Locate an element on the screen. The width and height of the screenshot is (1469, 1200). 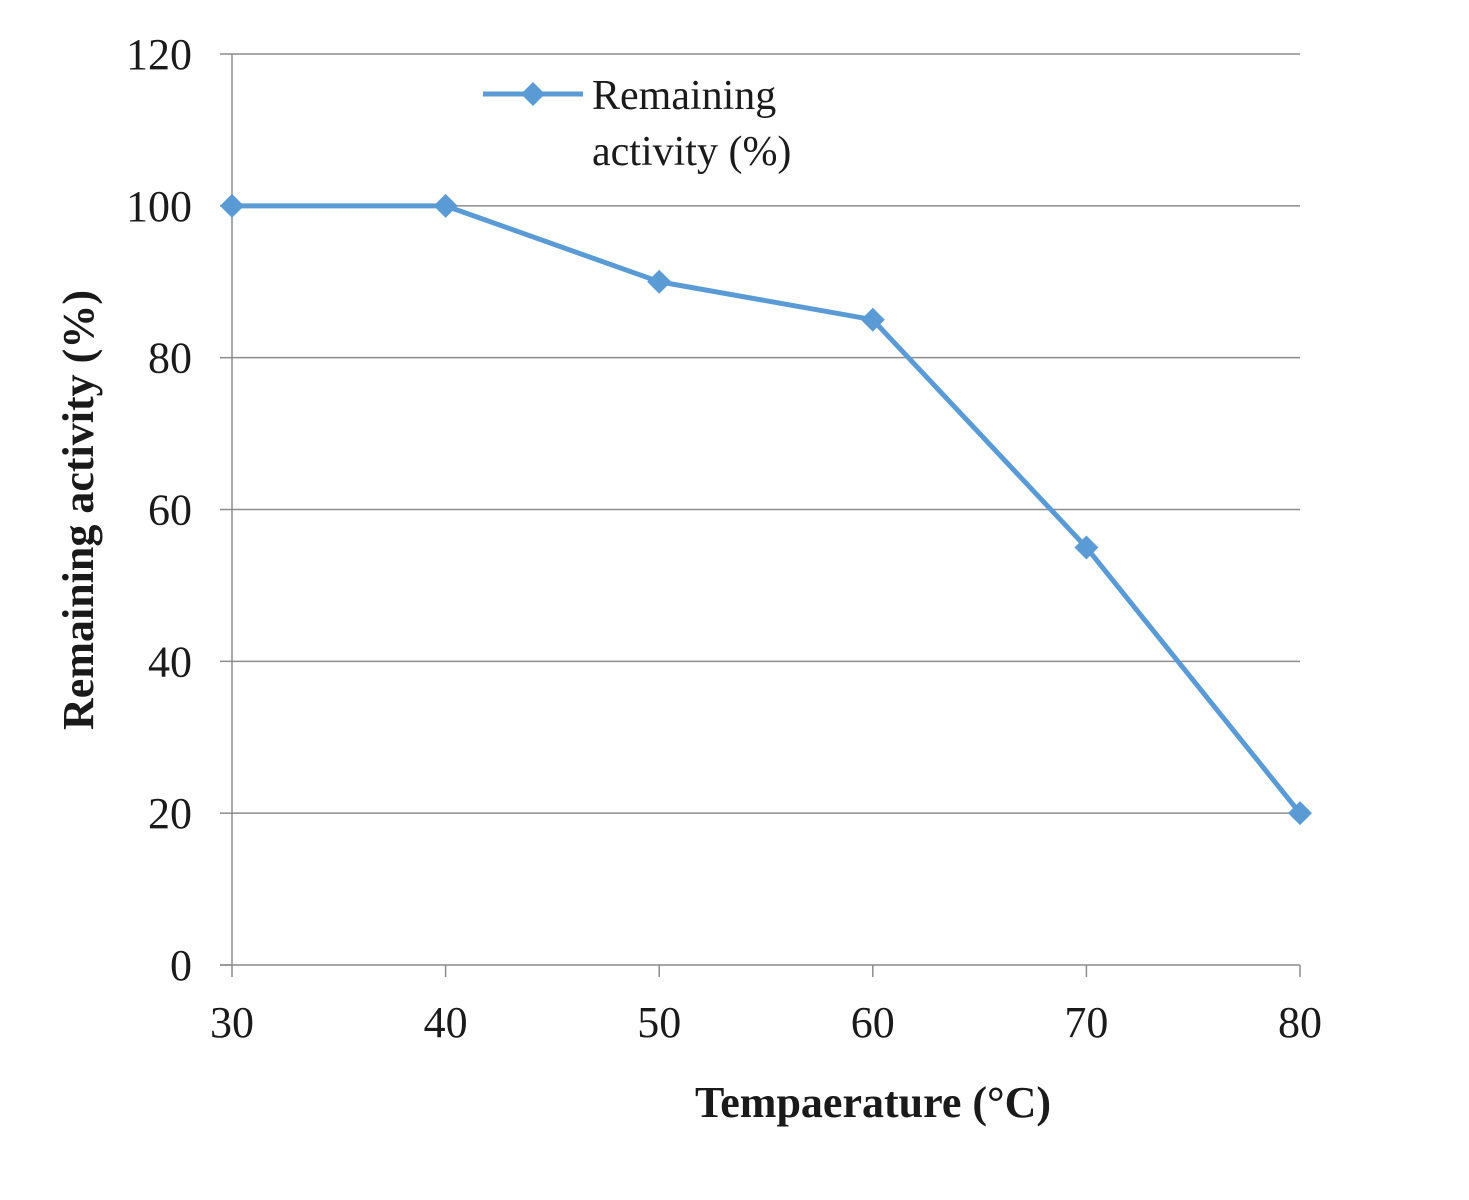
y-tick-label: 120 is located at coordinates (159, 54).